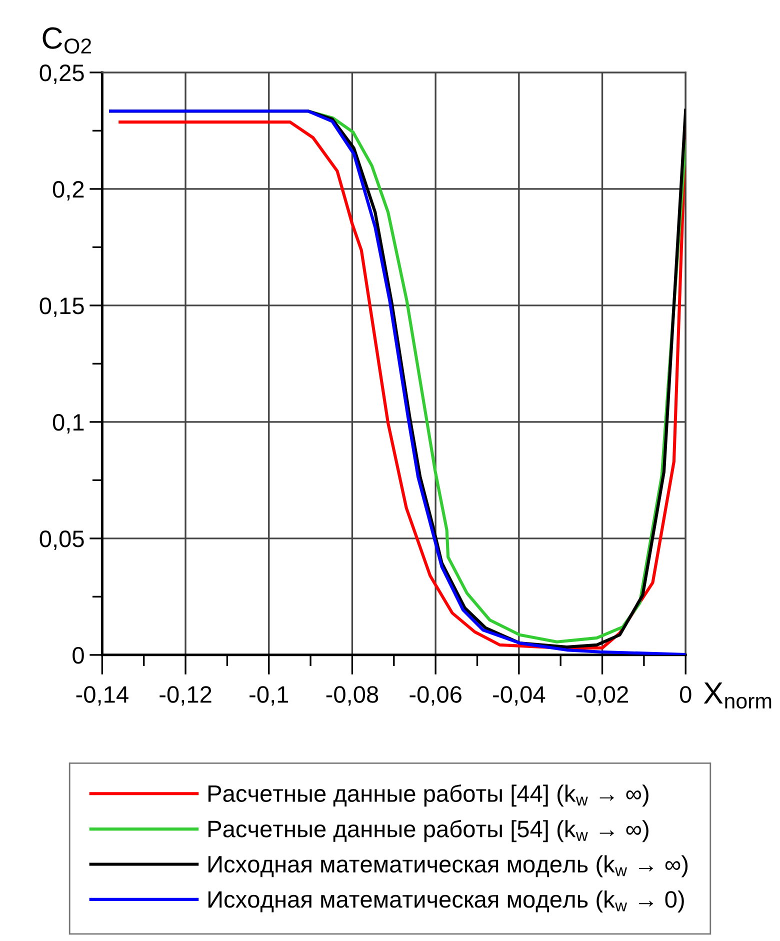 The height and width of the screenshot is (941, 780). I want to click on legend-label: Исходная математическая модель (k$_{w}$ → 0), so click(446, 901).